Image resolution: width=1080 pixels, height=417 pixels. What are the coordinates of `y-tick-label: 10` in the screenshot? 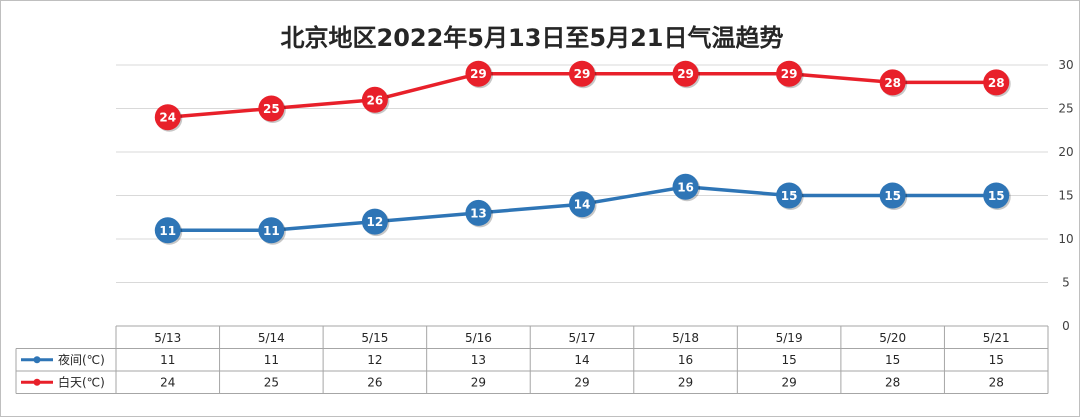 It's located at (1065, 239).